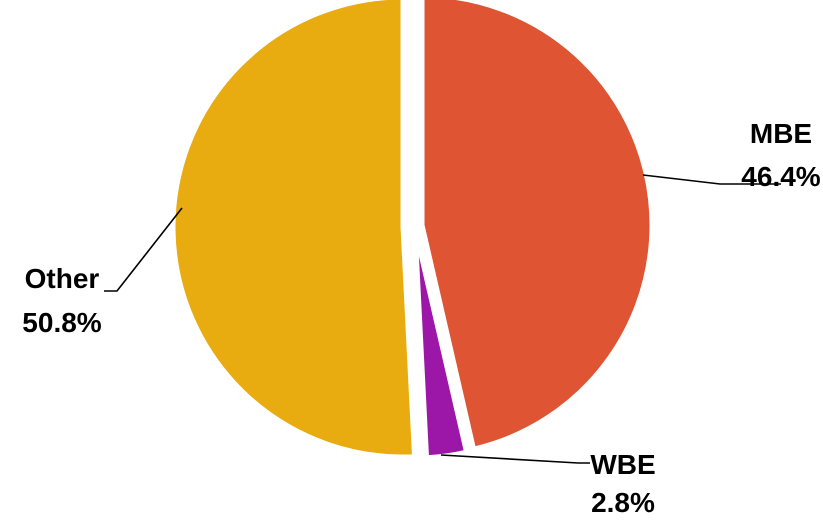  What do you see at coordinates (61, 322) in the screenshot?
I see `data-label-other-value: 50.8%` at bounding box center [61, 322].